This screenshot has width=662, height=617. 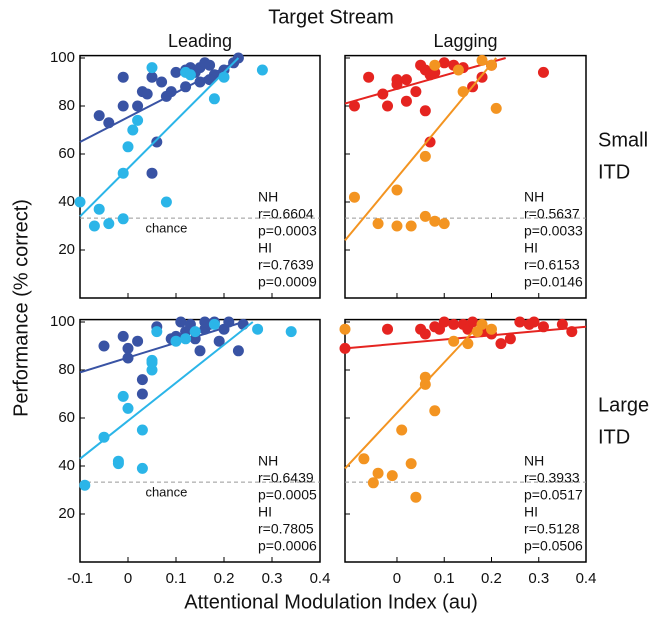 What do you see at coordinates (286, 477) in the screenshot?
I see `stat-r: r=0.6439` at bounding box center [286, 477].